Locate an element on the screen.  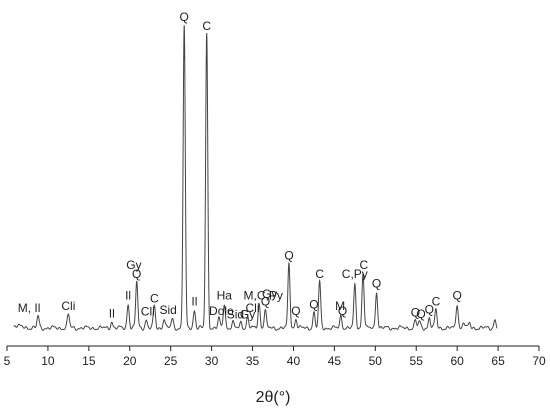
x-tick-label: 15 is located at coordinates (89, 361).